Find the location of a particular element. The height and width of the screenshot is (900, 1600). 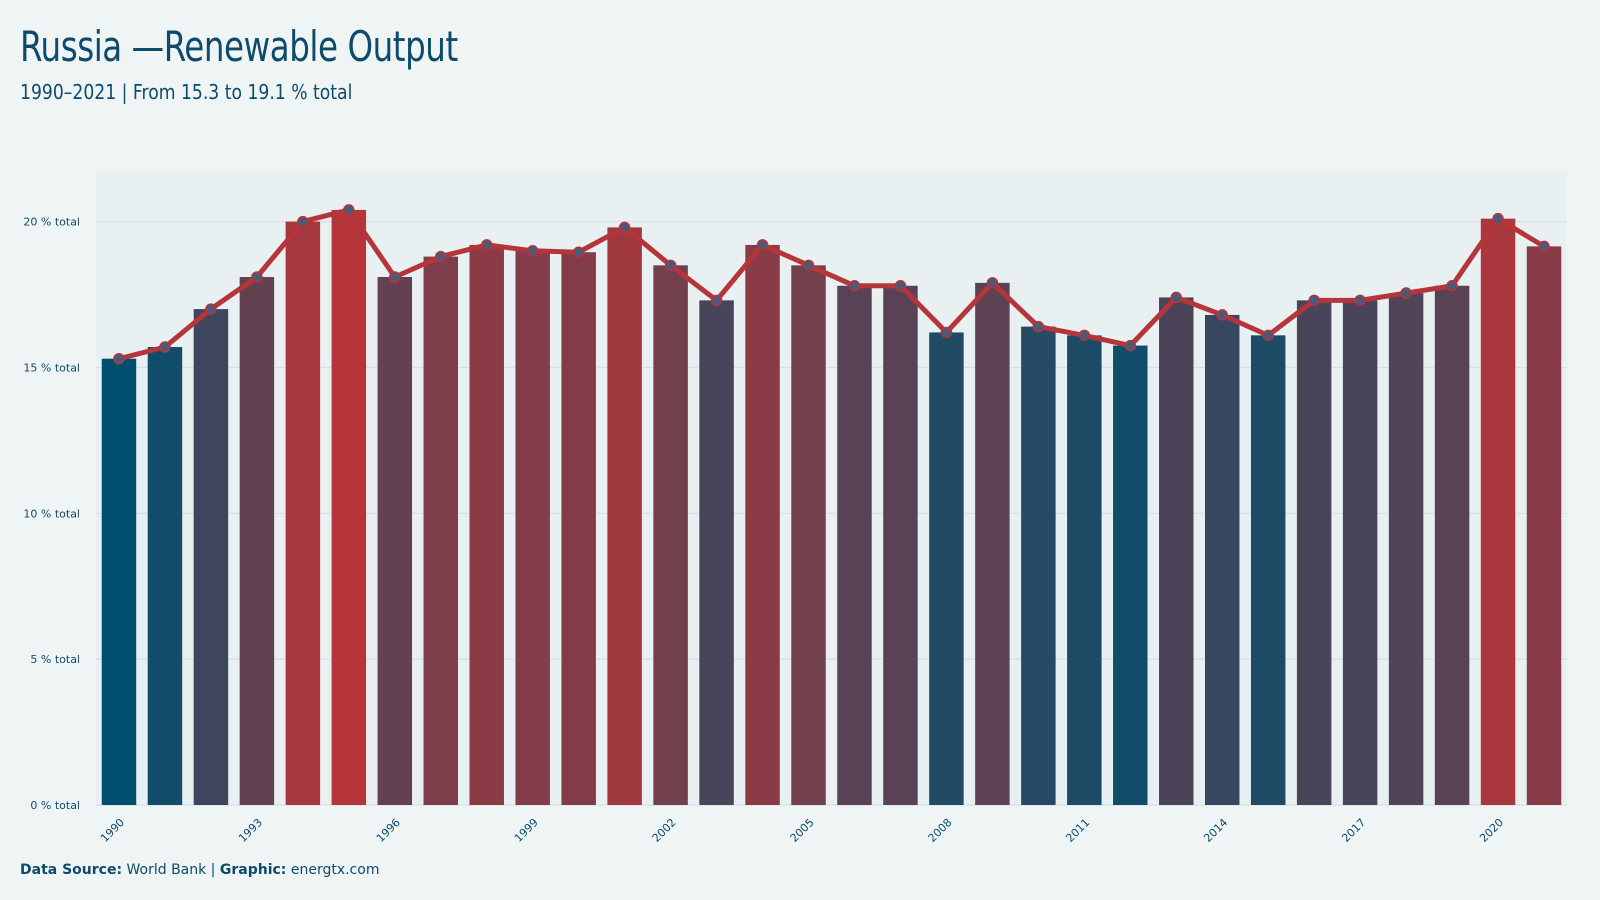

source-value: World Bank | is located at coordinates (171, 870).